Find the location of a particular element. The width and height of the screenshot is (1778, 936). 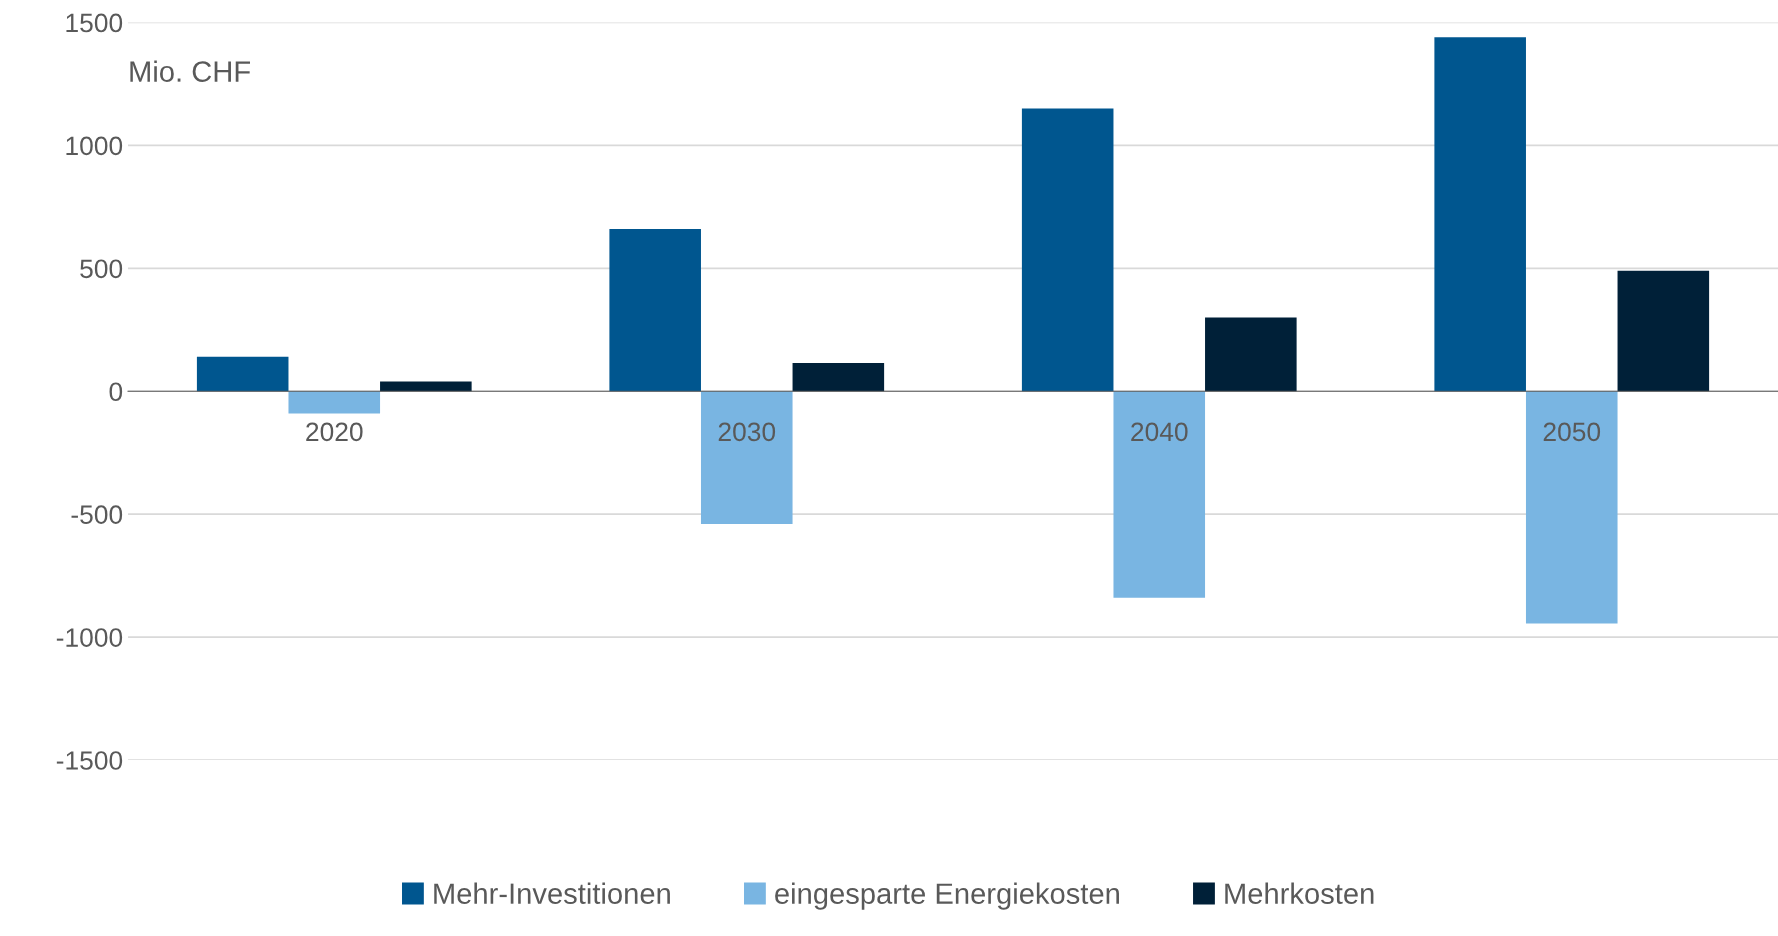

y-tick-label: 1000 is located at coordinates (94, 146).